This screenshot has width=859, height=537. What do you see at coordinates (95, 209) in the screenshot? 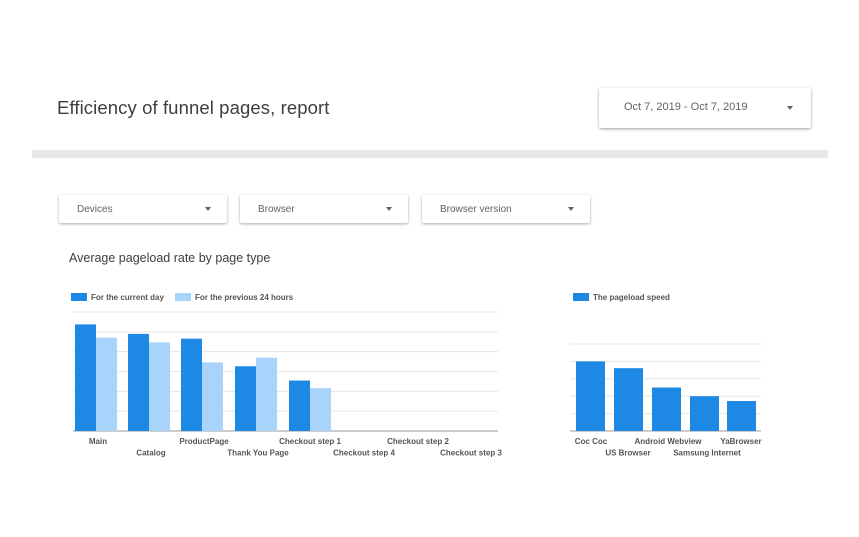
I see `devices-filter-label: Devices` at bounding box center [95, 209].